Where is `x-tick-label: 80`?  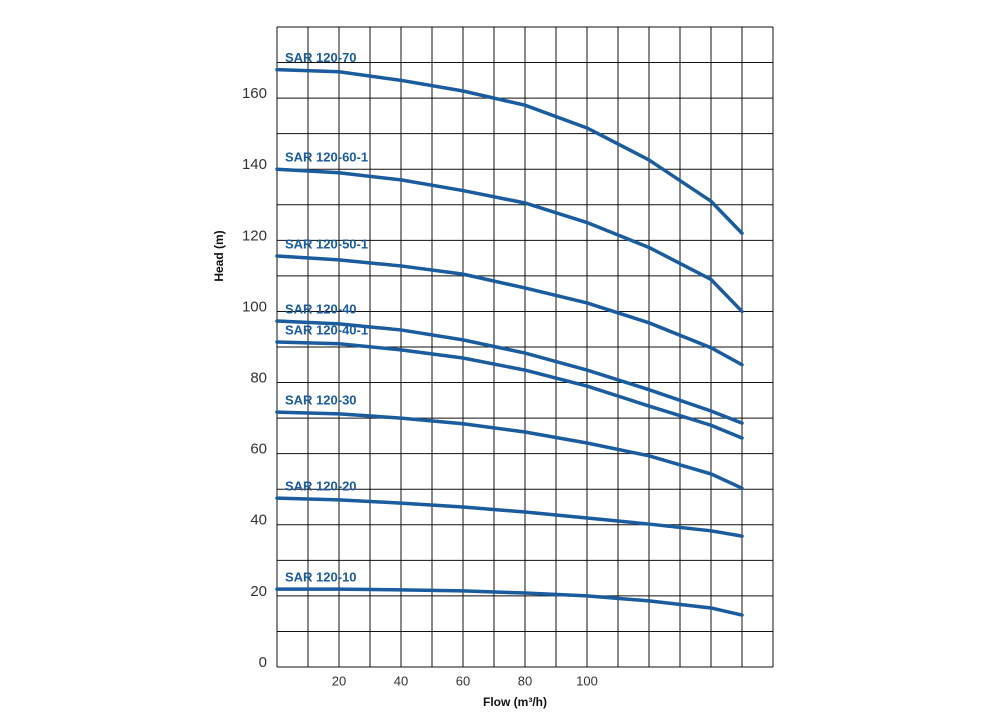 x-tick-label: 80 is located at coordinates (525, 680).